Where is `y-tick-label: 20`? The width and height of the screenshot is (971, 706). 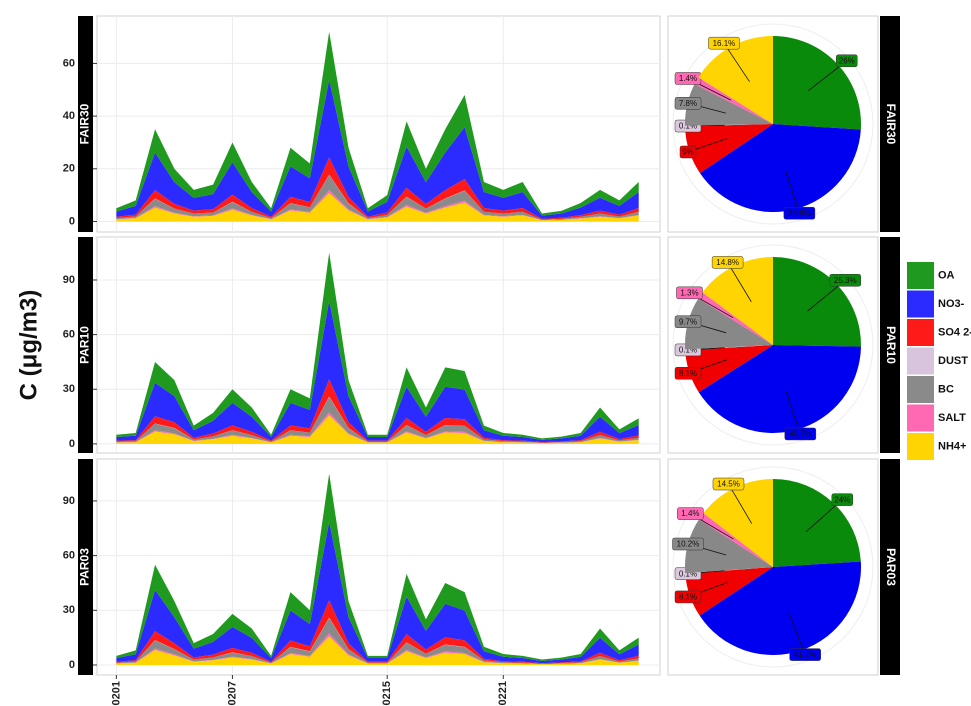
y-tick-label: 20 is located at coordinates (69, 169).